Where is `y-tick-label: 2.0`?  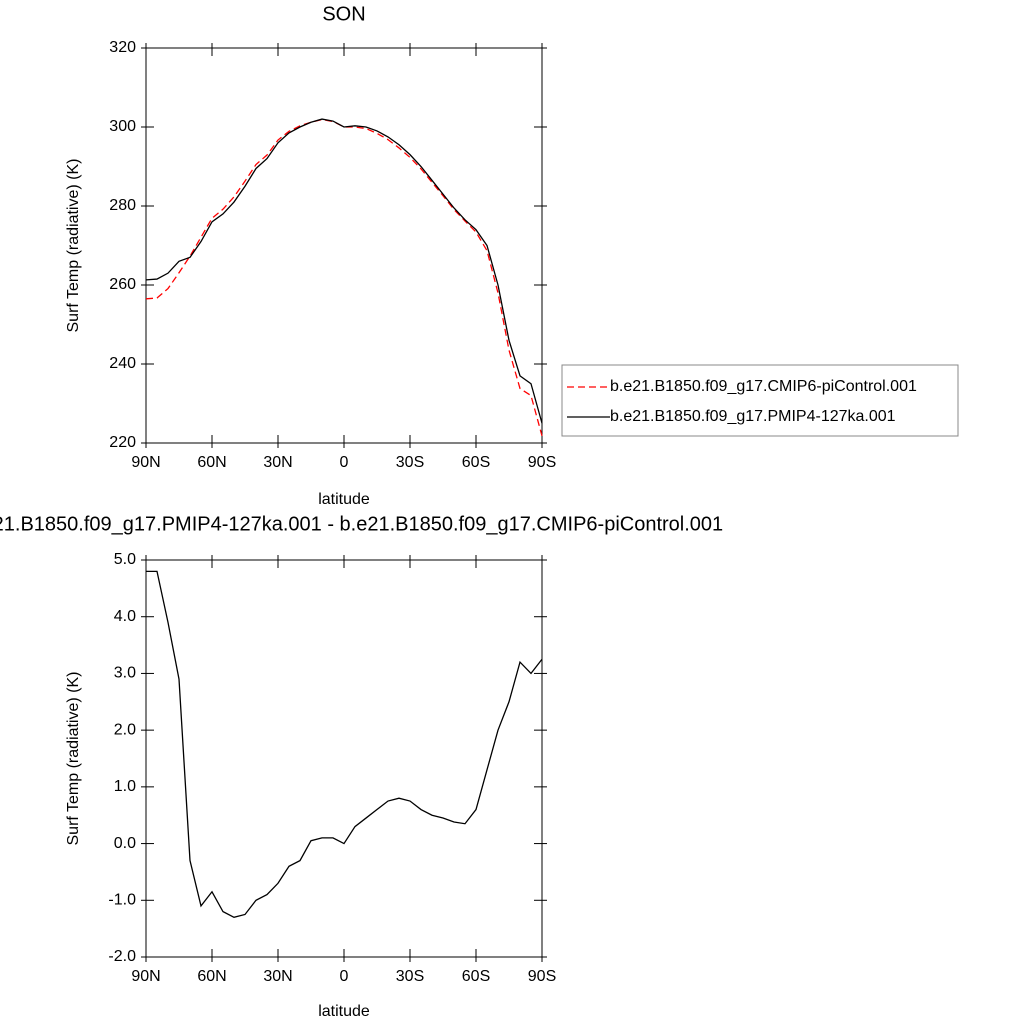
y-tick-label: 2.0 is located at coordinates (125, 729).